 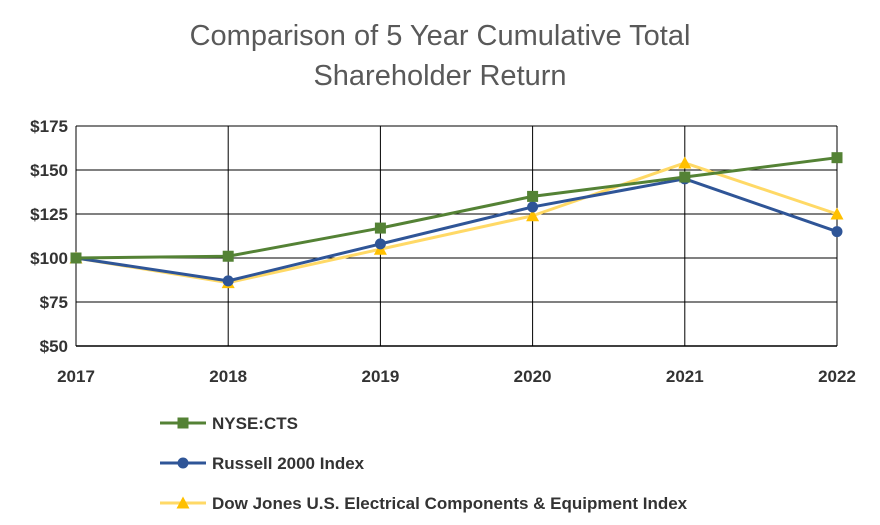 I want to click on legend-label: NYSE:CTS, so click(x=255, y=423).